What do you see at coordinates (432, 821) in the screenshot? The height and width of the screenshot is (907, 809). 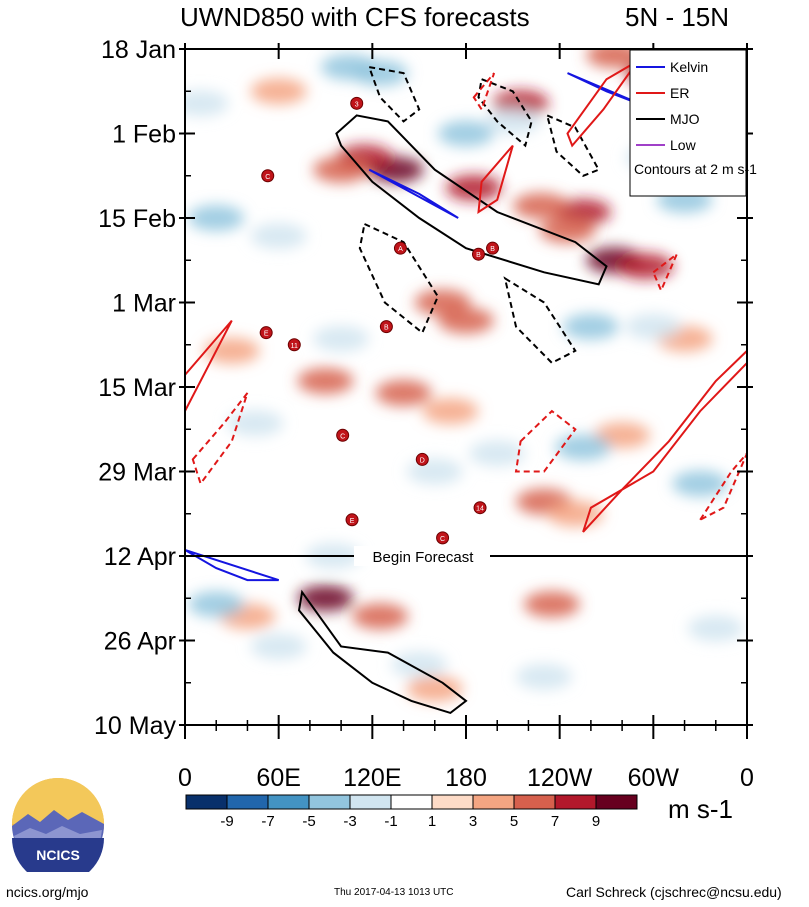 I see `colorbar-label: 1` at bounding box center [432, 821].